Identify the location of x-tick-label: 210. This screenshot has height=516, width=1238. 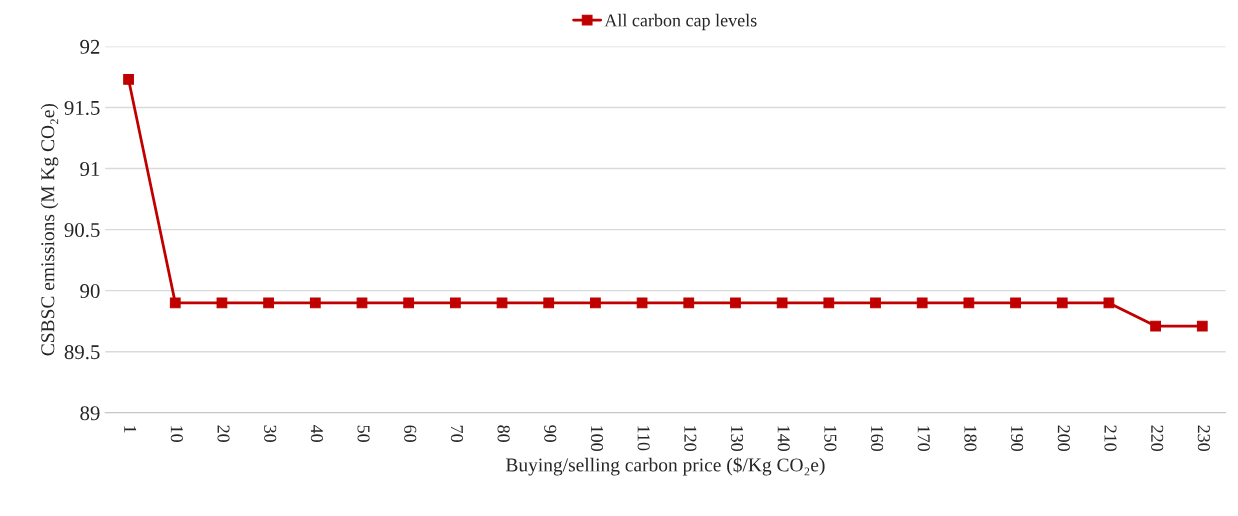
(1110, 438).